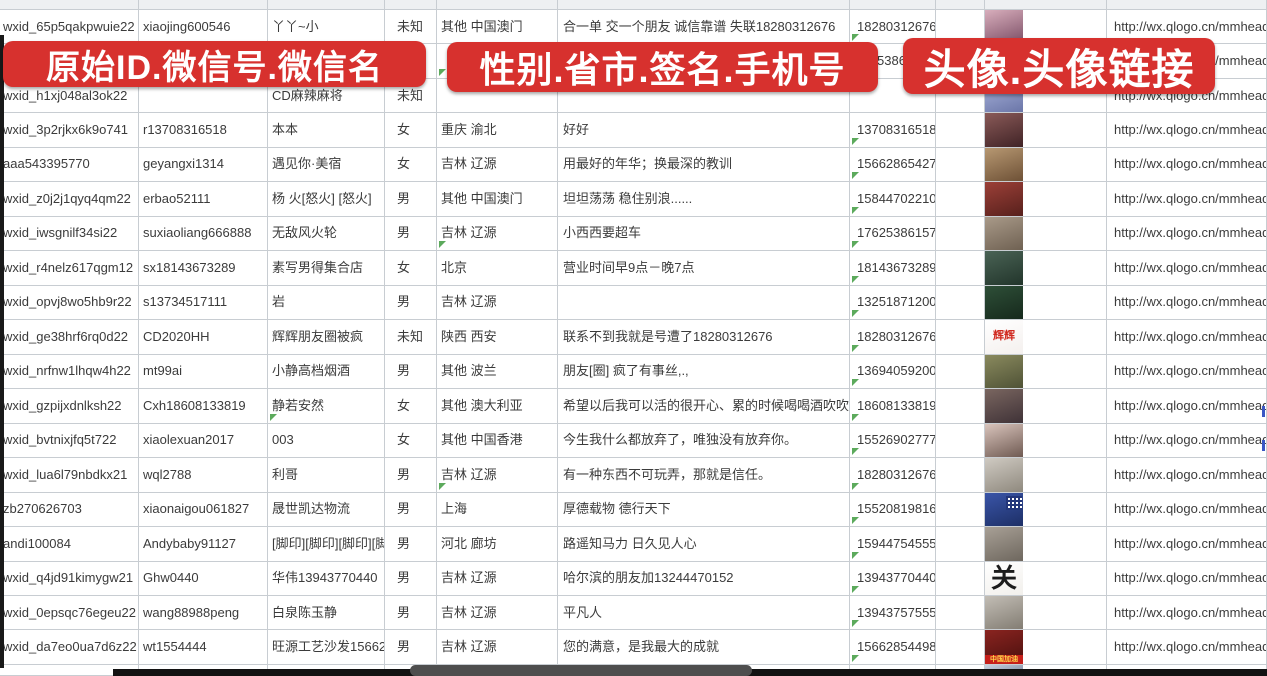  What do you see at coordinates (411, 5) in the screenshot?
I see `cell-gender-row0` at bounding box center [411, 5].